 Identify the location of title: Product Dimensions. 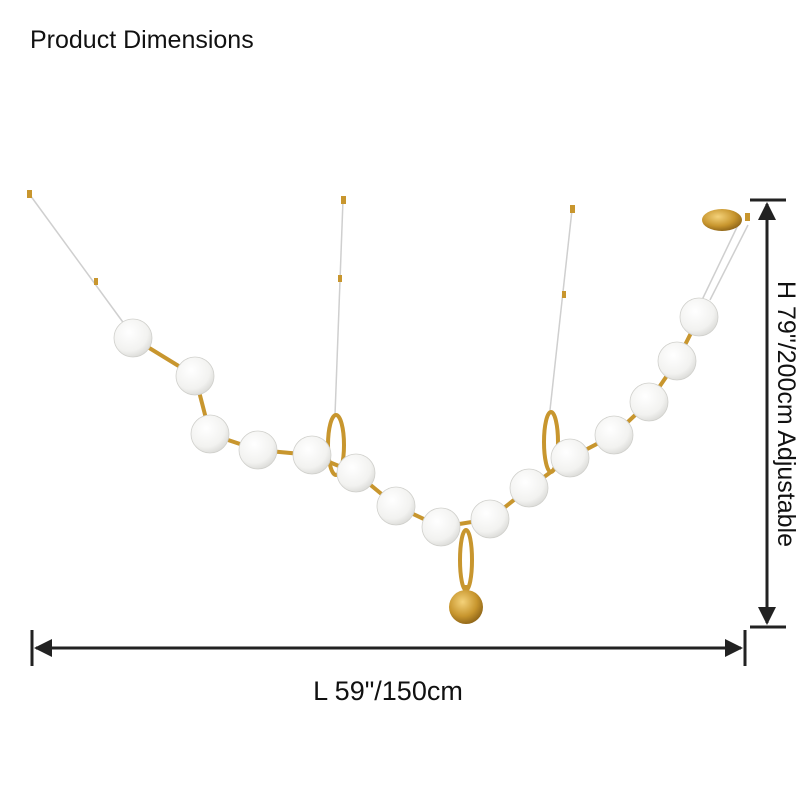
(142, 40).